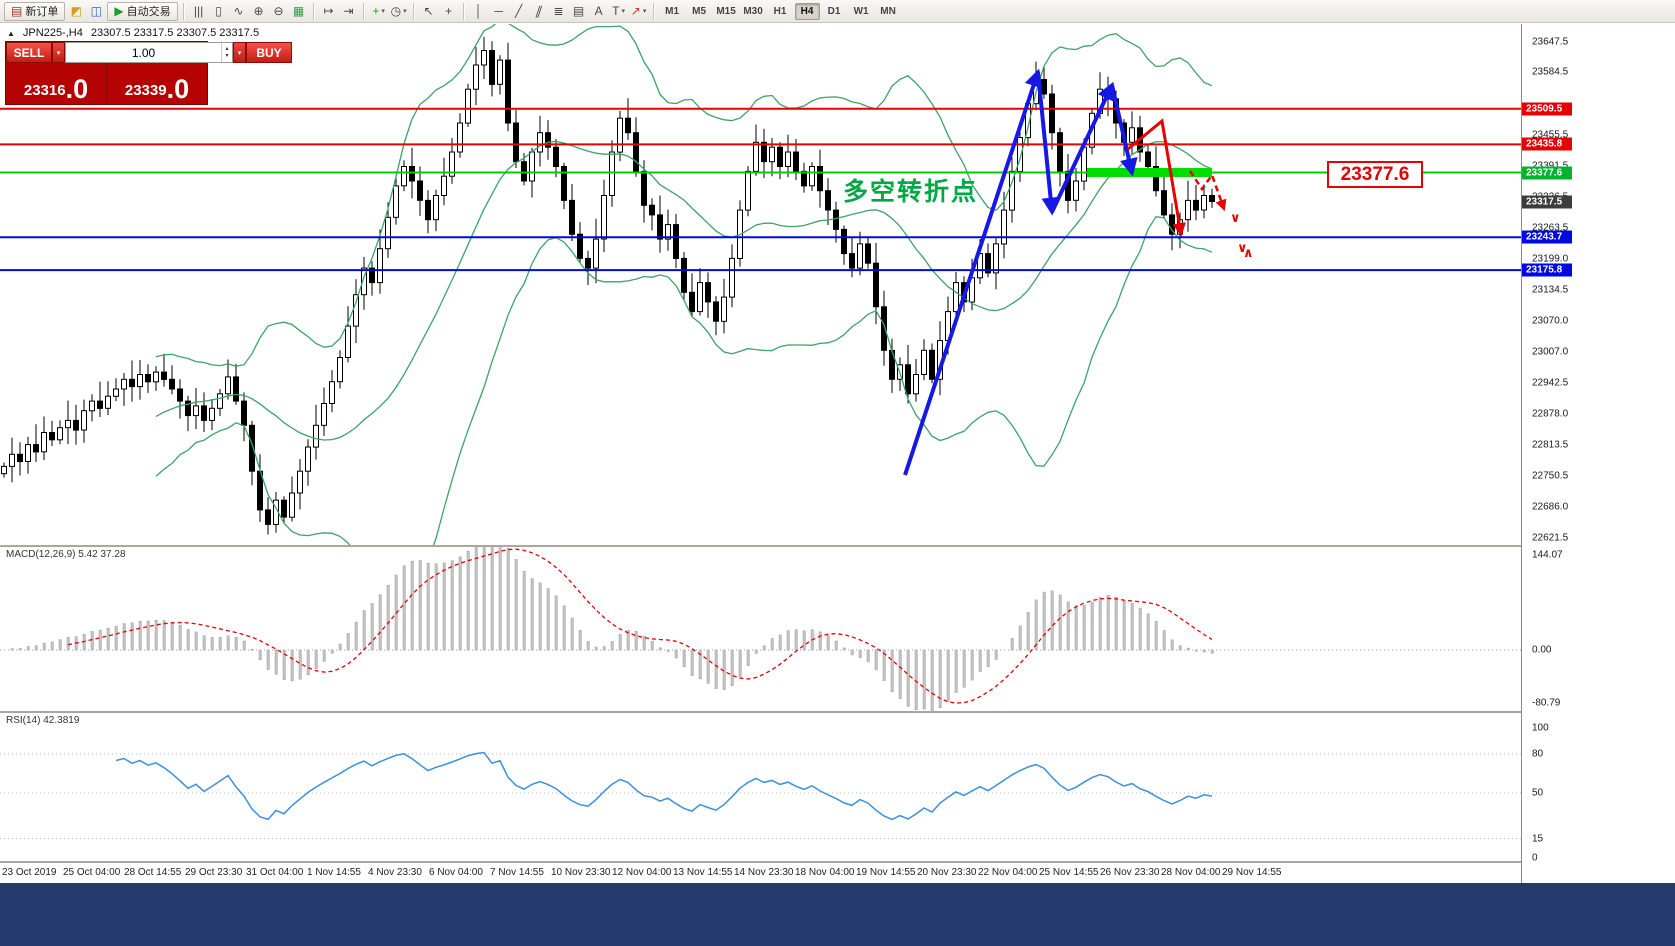 This screenshot has width=1675, height=946. I want to click on price-scale-label: 22621.5, so click(1550, 538).